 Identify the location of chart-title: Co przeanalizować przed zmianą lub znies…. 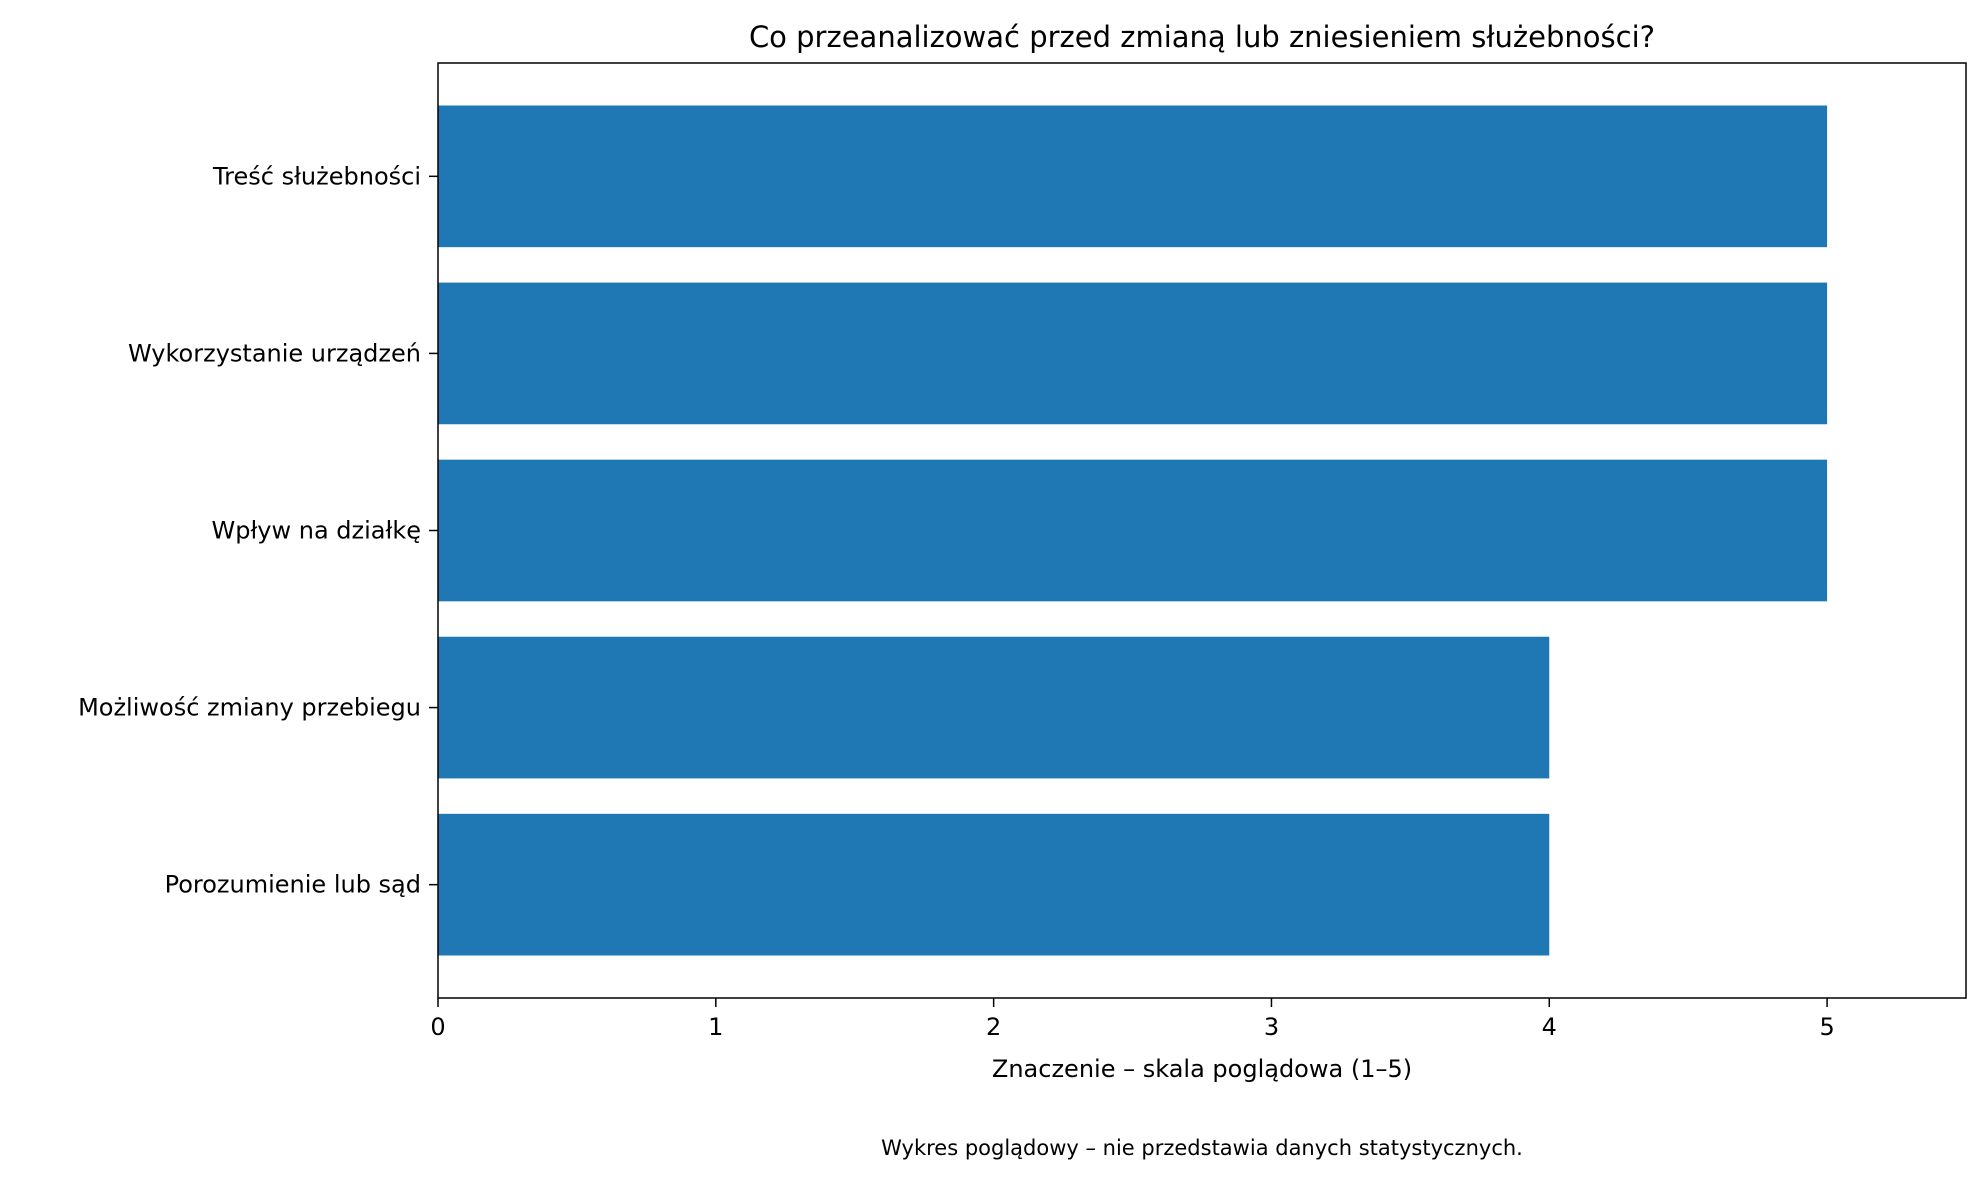
(1202, 37).